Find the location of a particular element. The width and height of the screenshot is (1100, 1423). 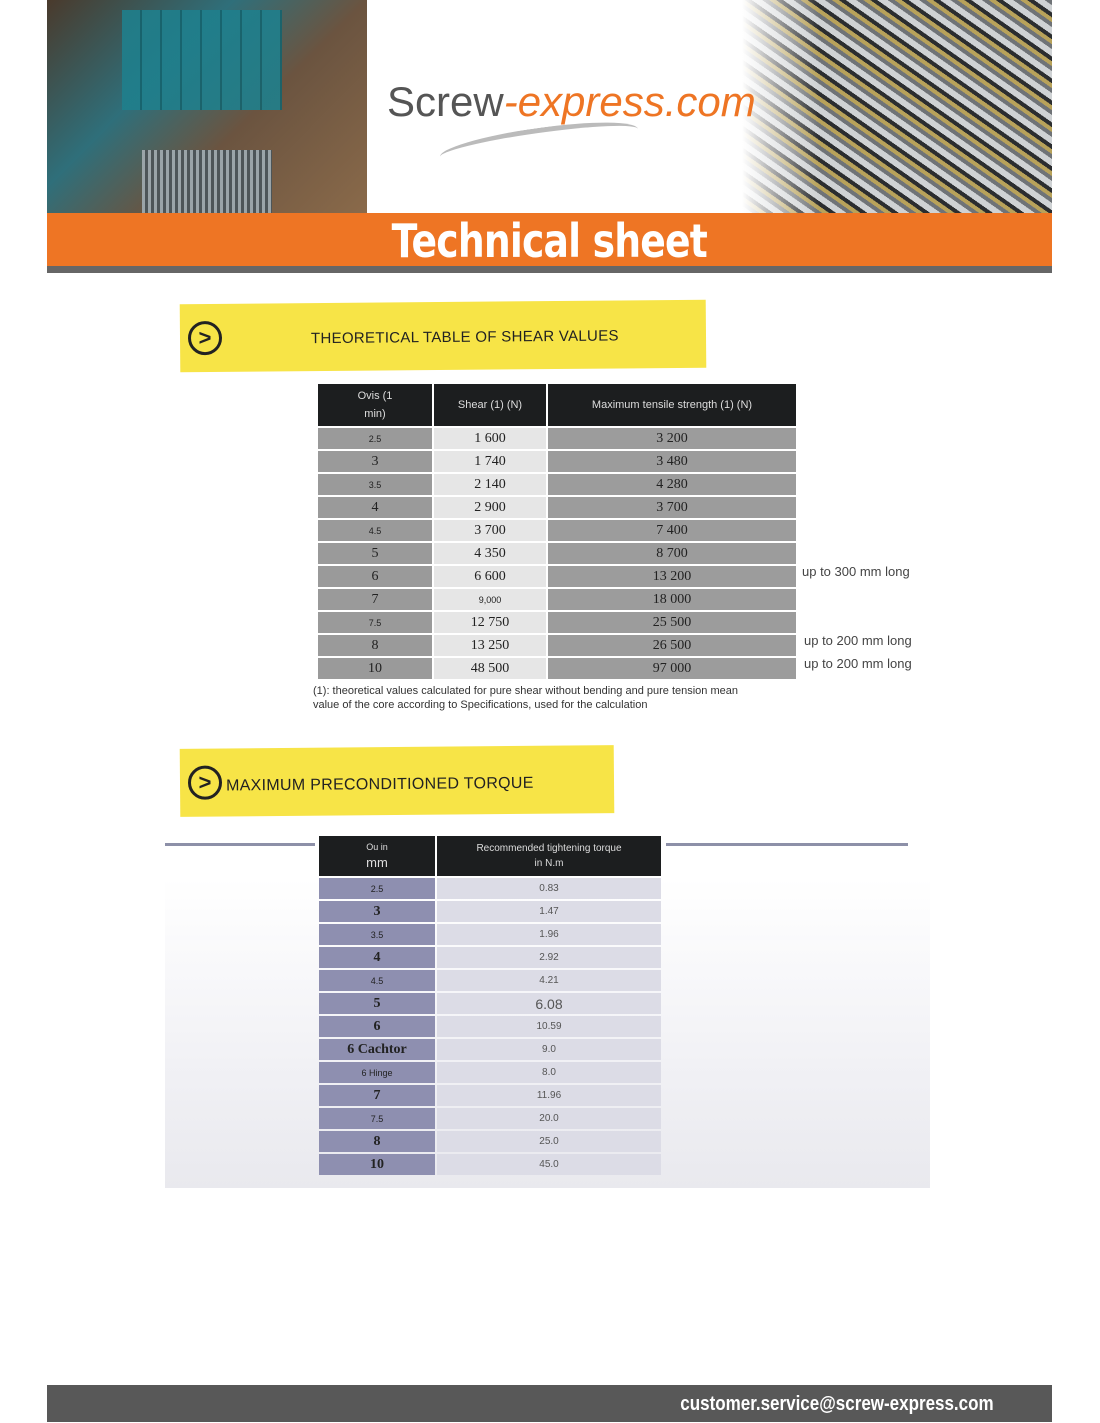

page-title: Technical sheet is located at coordinates (549, 240).